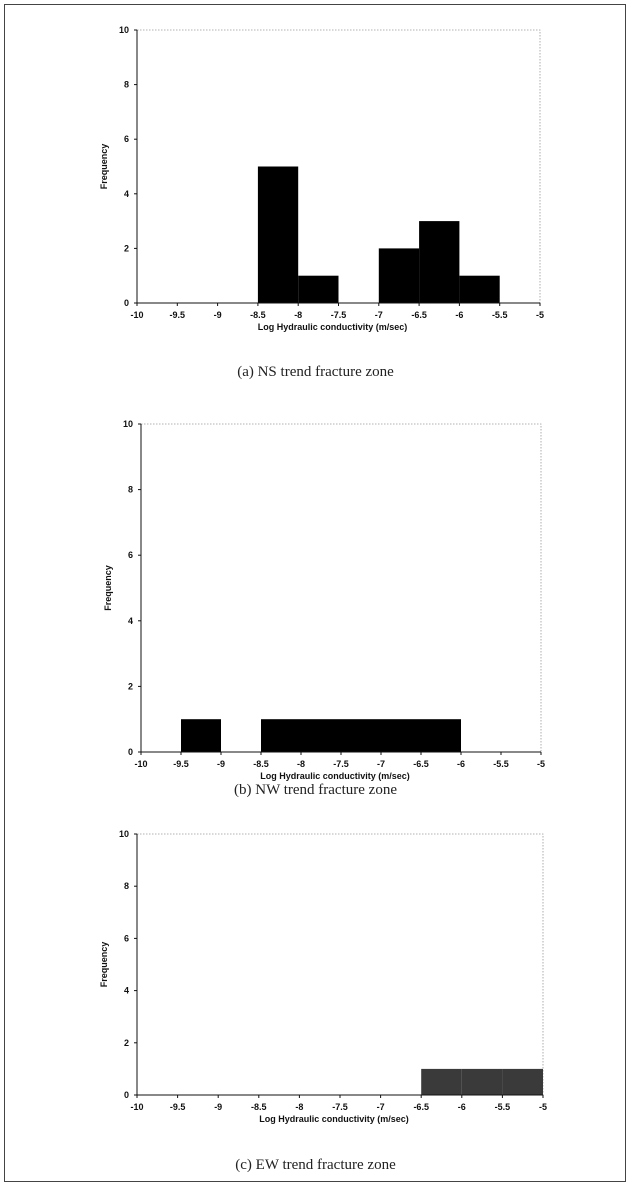 The height and width of the screenshot is (1187, 631). What do you see at coordinates (140, 764) in the screenshot?
I see `x-tick-label-b-0: -10` at bounding box center [140, 764].